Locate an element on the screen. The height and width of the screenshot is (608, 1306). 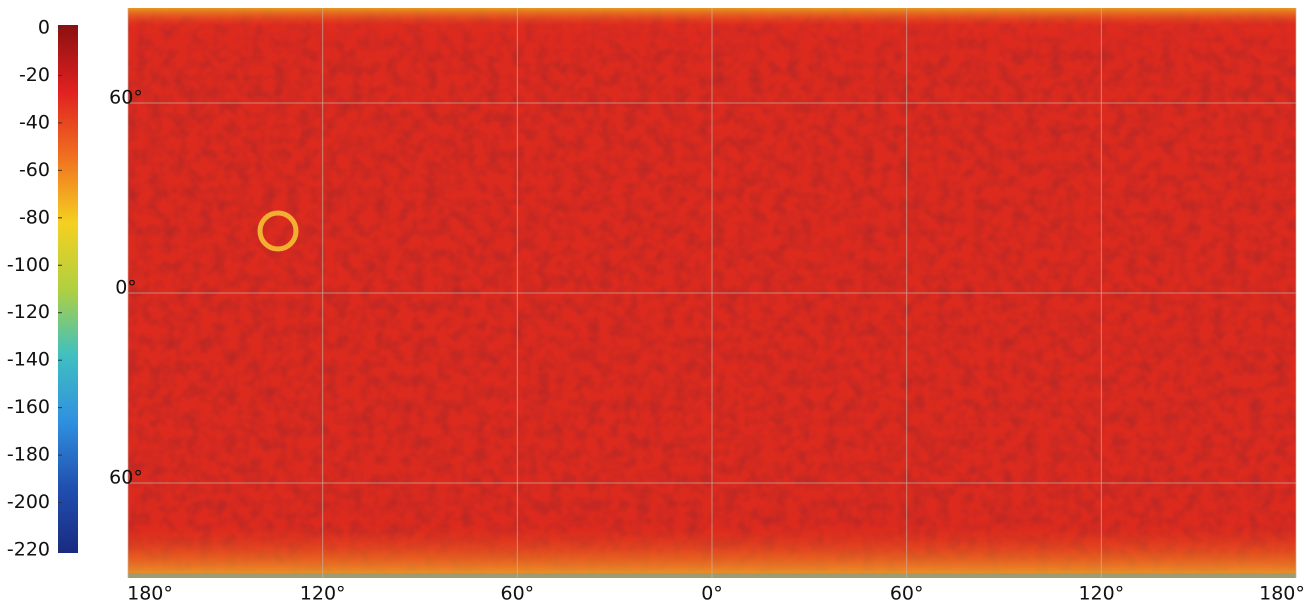
y-tick-label: 0° is located at coordinates (126, 288).